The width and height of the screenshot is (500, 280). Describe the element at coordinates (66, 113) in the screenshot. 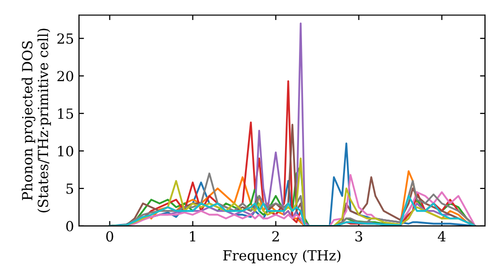

I see `y-tick-label: 15` at that location.